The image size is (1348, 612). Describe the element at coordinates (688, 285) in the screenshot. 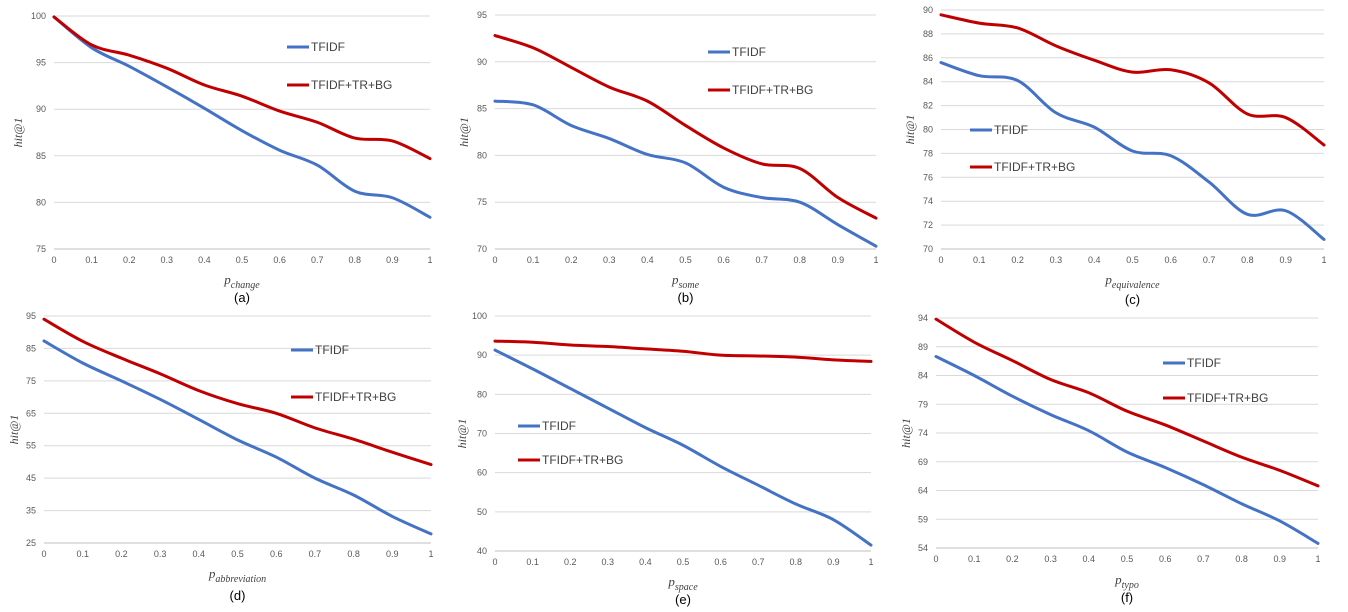

I see `x-axis-label-subscript: some` at that location.